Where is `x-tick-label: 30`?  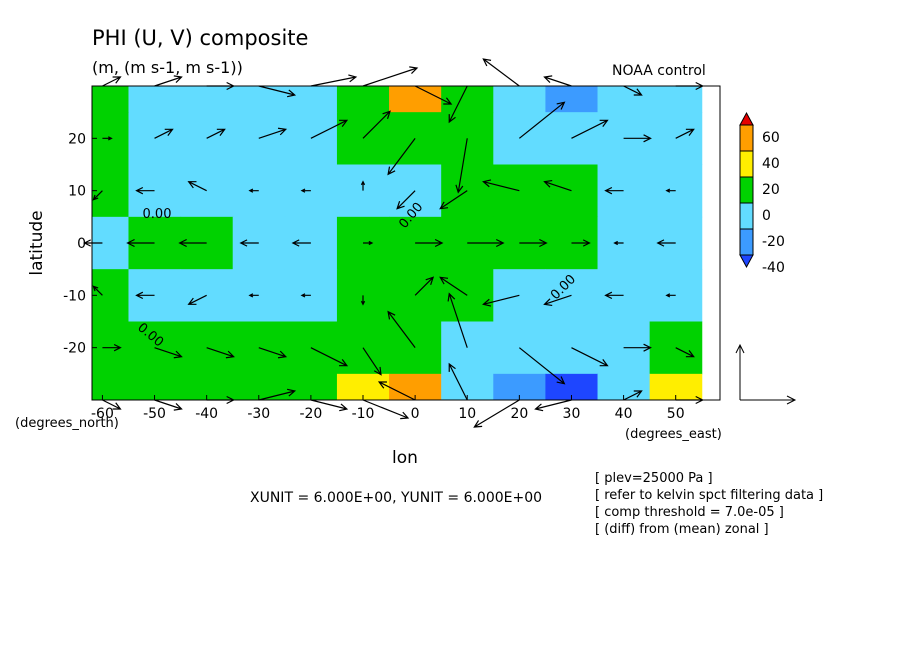
x-tick-label: 30 is located at coordinates (572, 414).